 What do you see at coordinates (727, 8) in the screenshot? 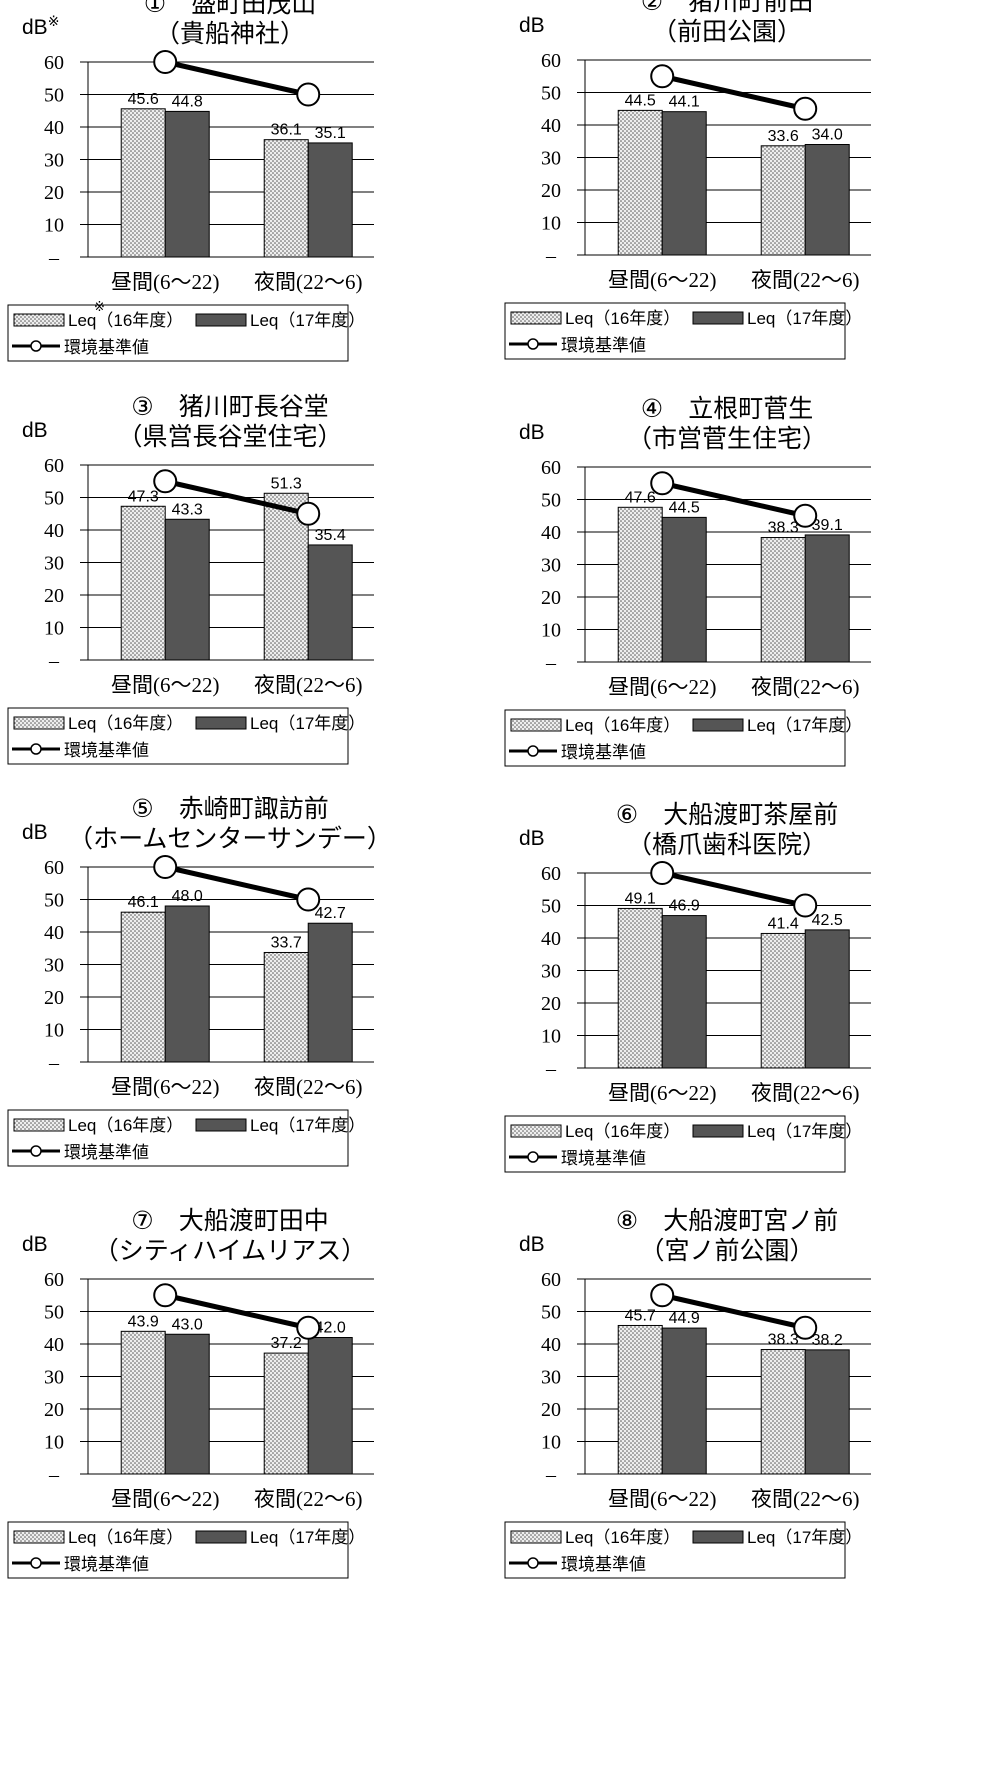
I see `chart-title: ② 猪川町前田` at bounding box center [727, 8].